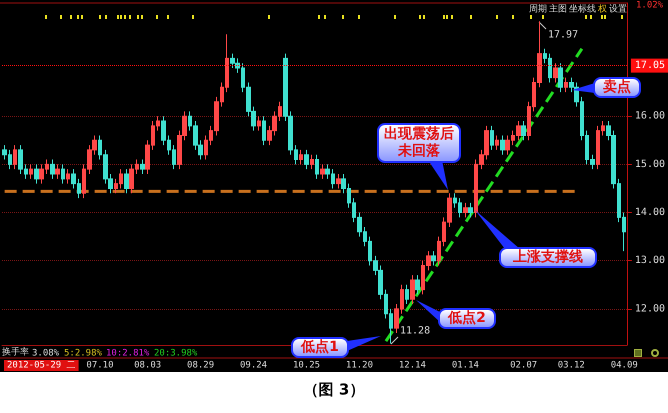 The width and height of the screenshot is (668, 413). Describe the element at coordinates (148, 365) in the screenshot. I see `x-tick-label: 08.03` at that location.